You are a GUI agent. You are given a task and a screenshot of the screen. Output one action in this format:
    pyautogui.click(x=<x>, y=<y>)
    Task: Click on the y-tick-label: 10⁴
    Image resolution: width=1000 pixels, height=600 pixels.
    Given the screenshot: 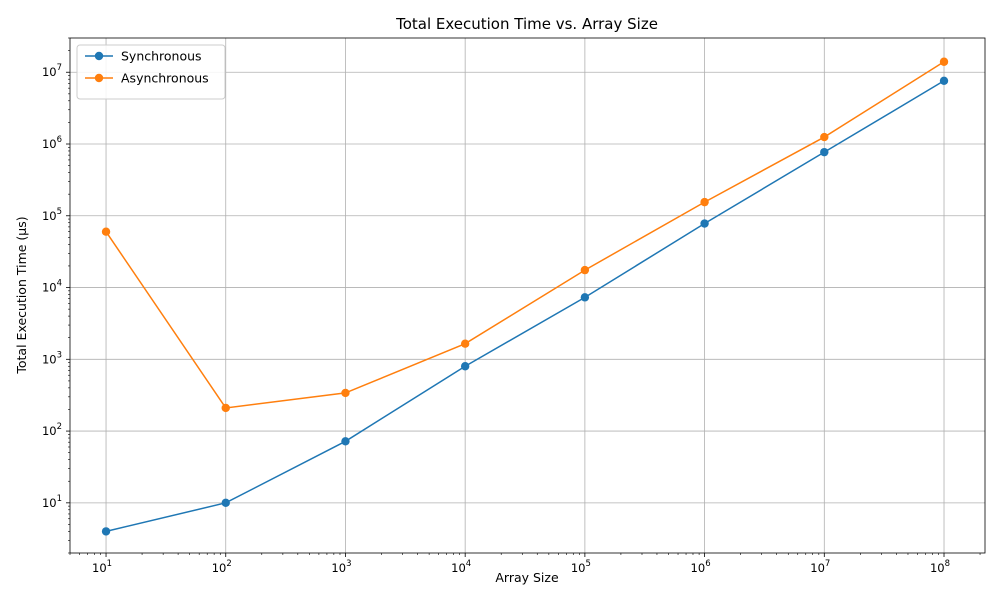 What is the action you would take?
    pyautogui.click(x=52, y=287)
    